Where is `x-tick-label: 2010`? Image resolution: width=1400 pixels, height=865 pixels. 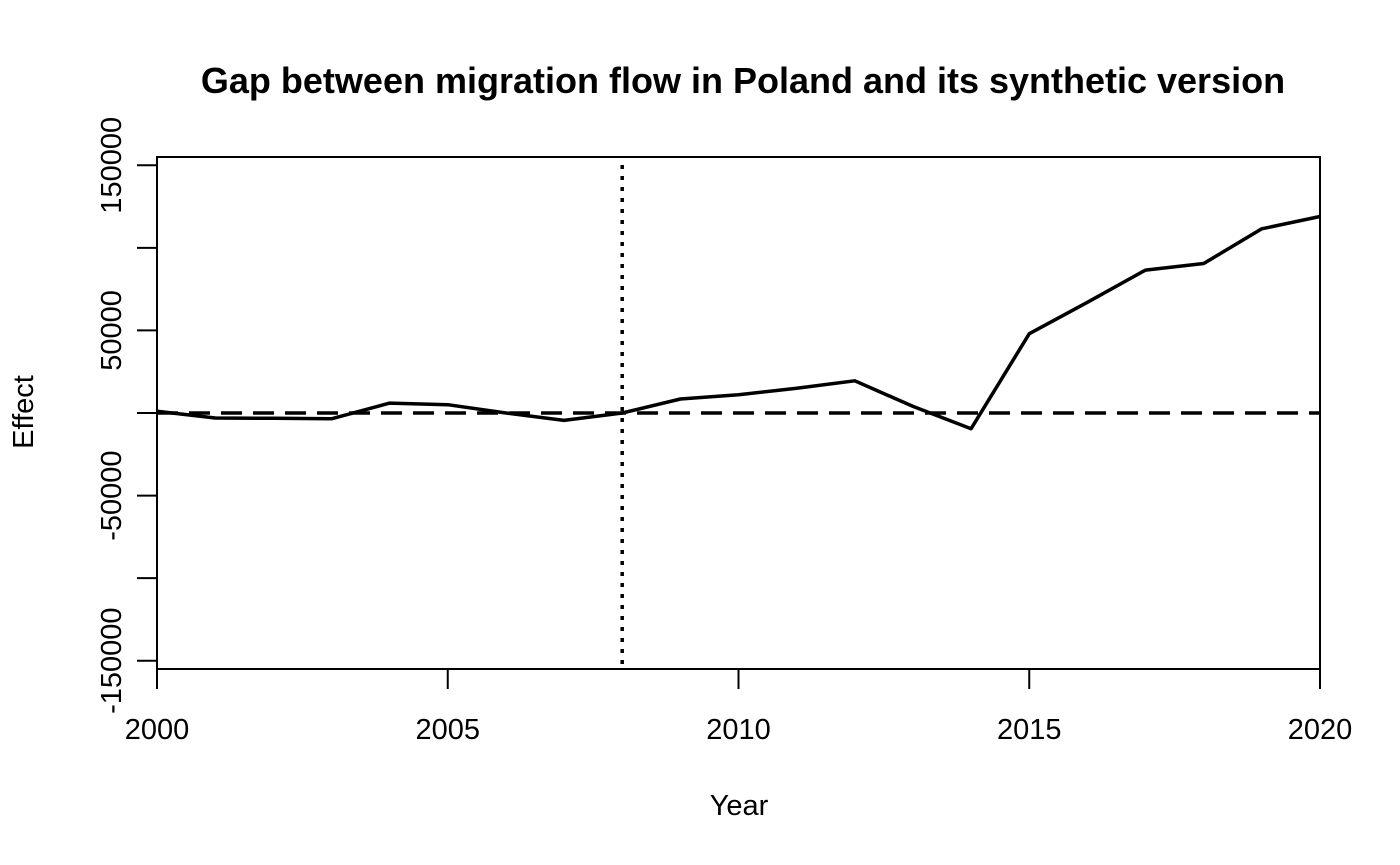 x-tick-label: 2010 is located at coordinates (738, 730).